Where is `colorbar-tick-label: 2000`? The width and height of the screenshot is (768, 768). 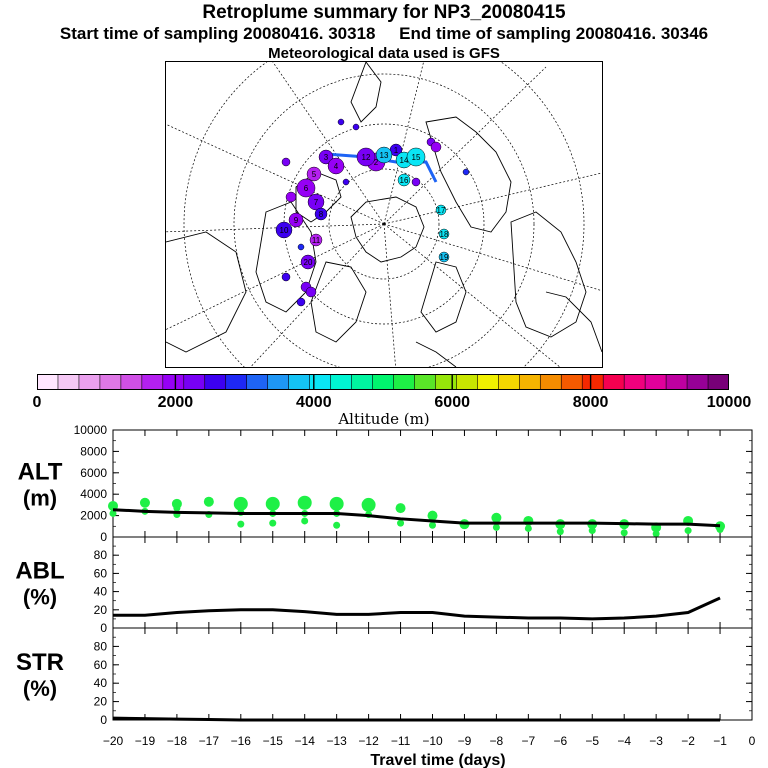 colorbar-tick-label: 2000 is located at coordinates (175, 402).